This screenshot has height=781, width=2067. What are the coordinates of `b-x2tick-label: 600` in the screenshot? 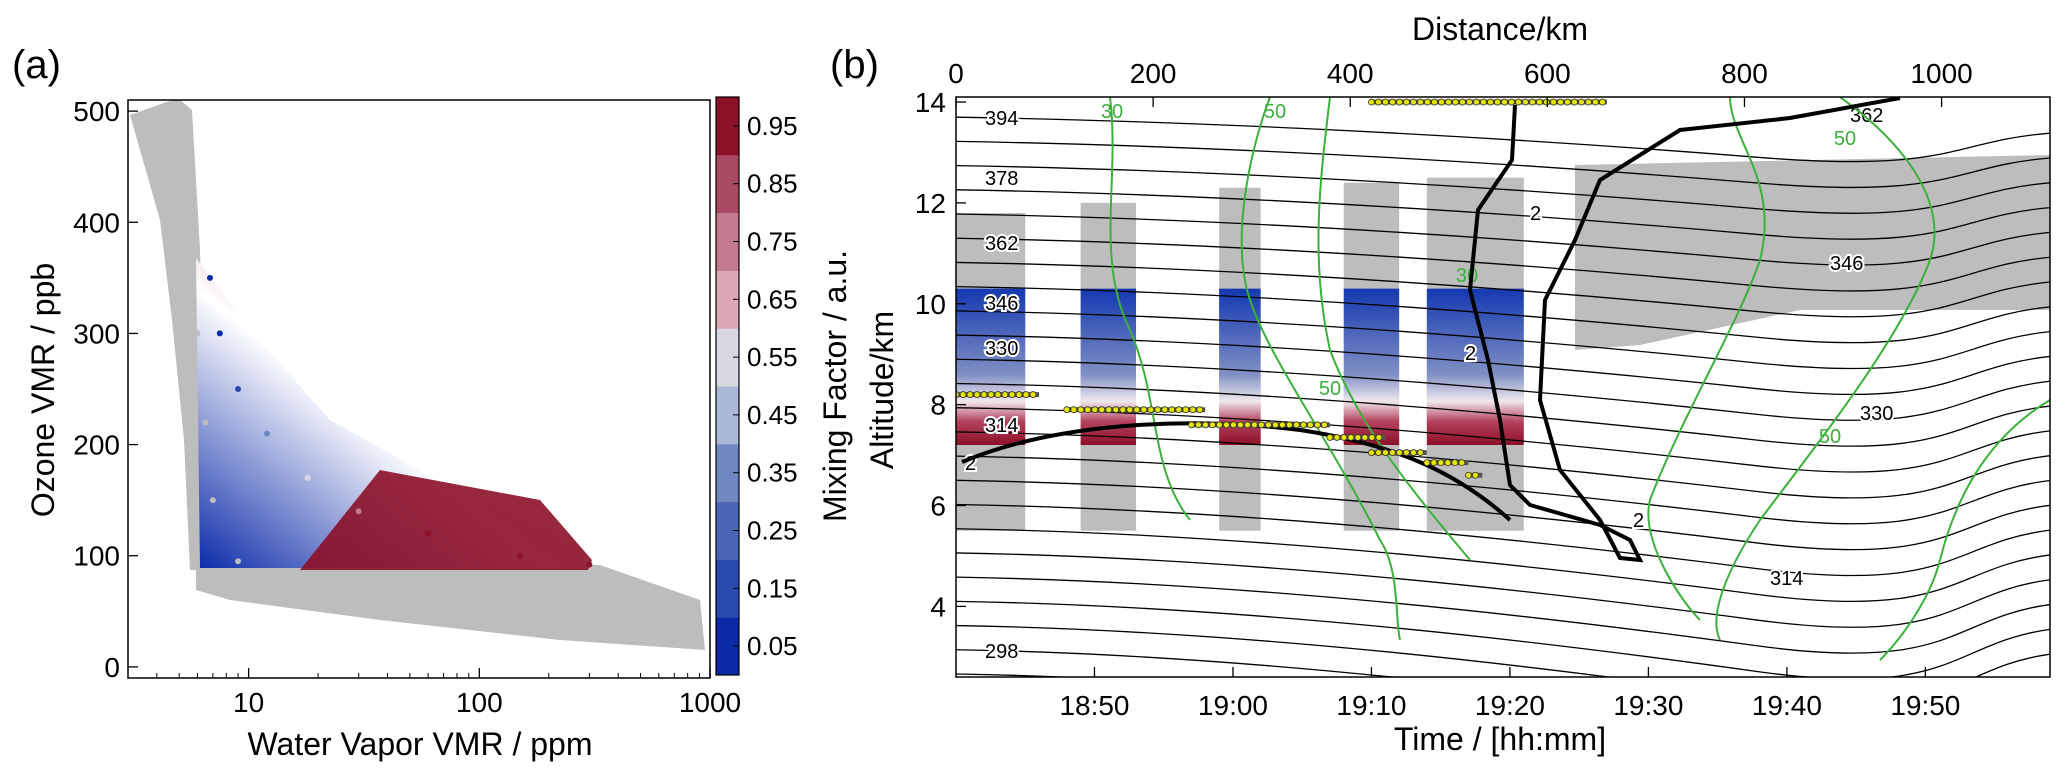 It's located at (1547, 73).